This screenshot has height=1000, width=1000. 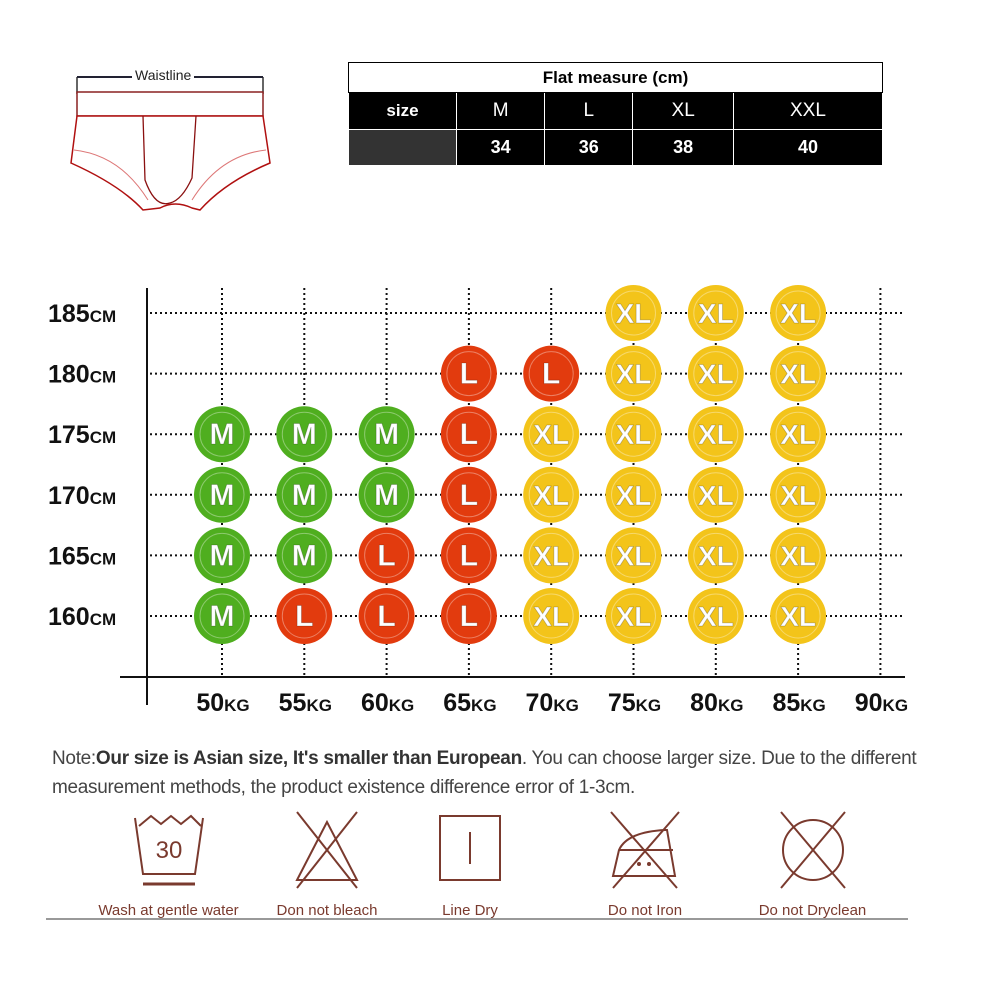 What do you see at coordinates (634, 703) in the screenshot?
I see `x-tick-label: 75KG` at bounding box center [634, 703].